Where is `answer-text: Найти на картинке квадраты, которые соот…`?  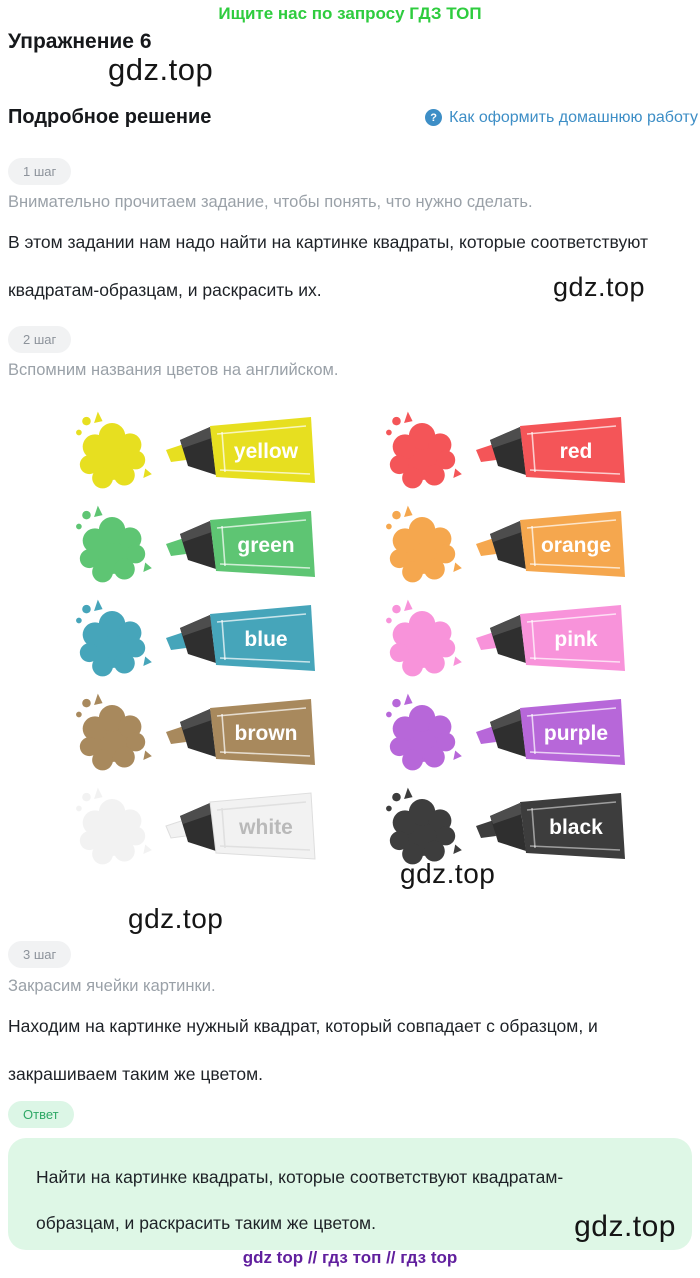 answer-text: Найти на картинке квадраты, которые соот… is located at coordinates (300, 1200).